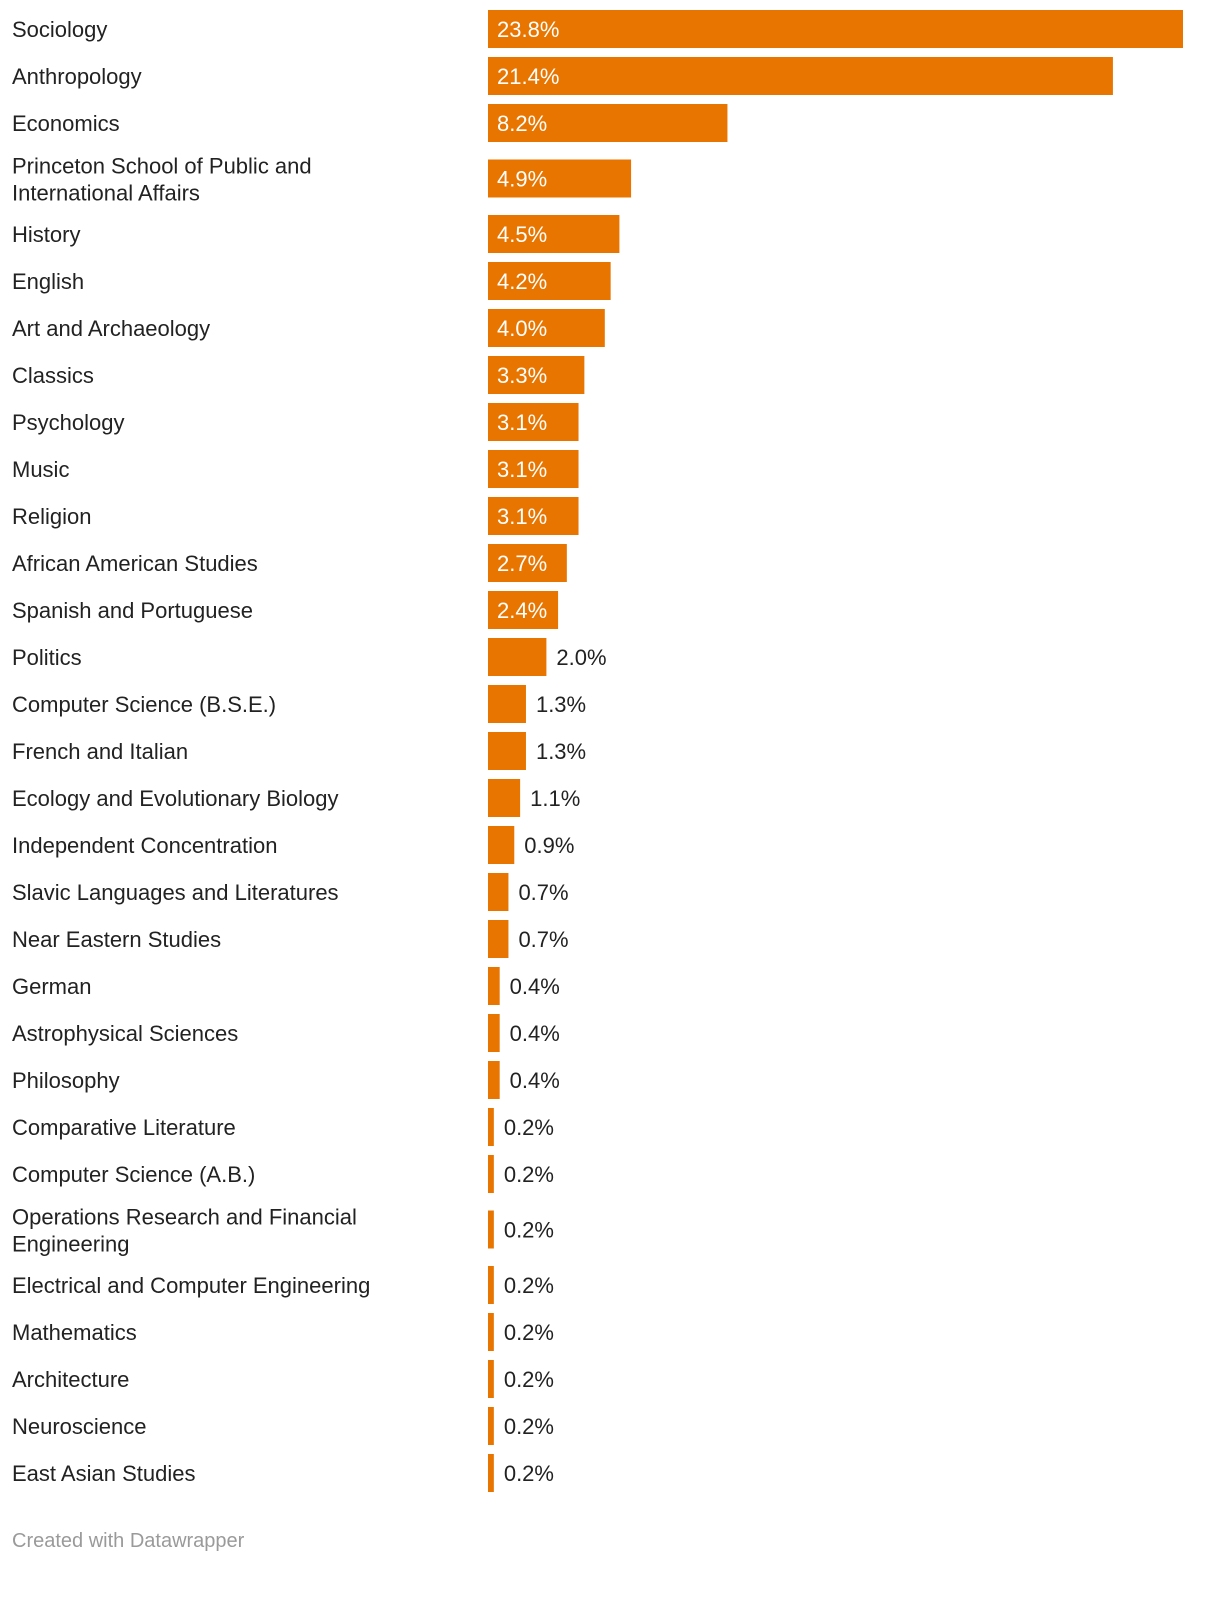 The image size is (1220, 1602). Describe the element at coordinates (522, 123) in the screenshot. I see `value-label: 8.2%` at that location.